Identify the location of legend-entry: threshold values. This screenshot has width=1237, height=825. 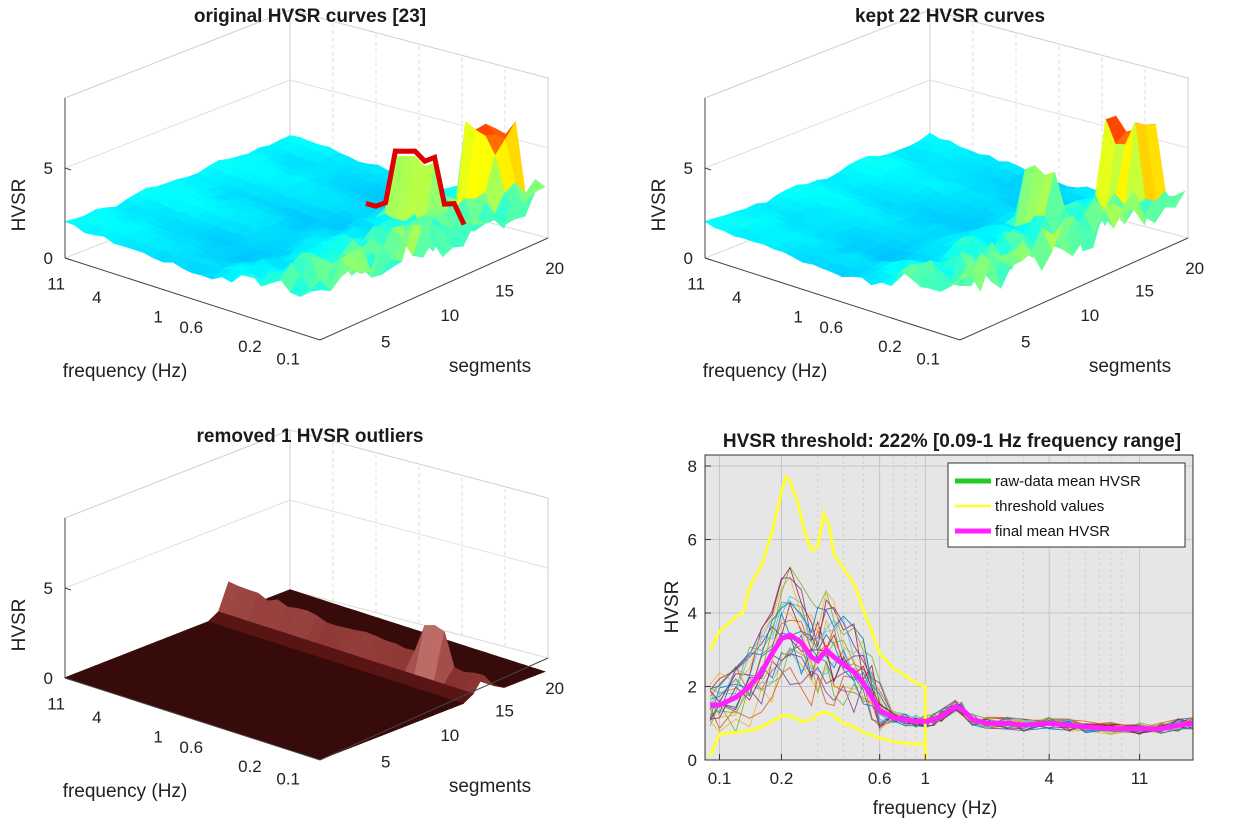
(1049, 506).